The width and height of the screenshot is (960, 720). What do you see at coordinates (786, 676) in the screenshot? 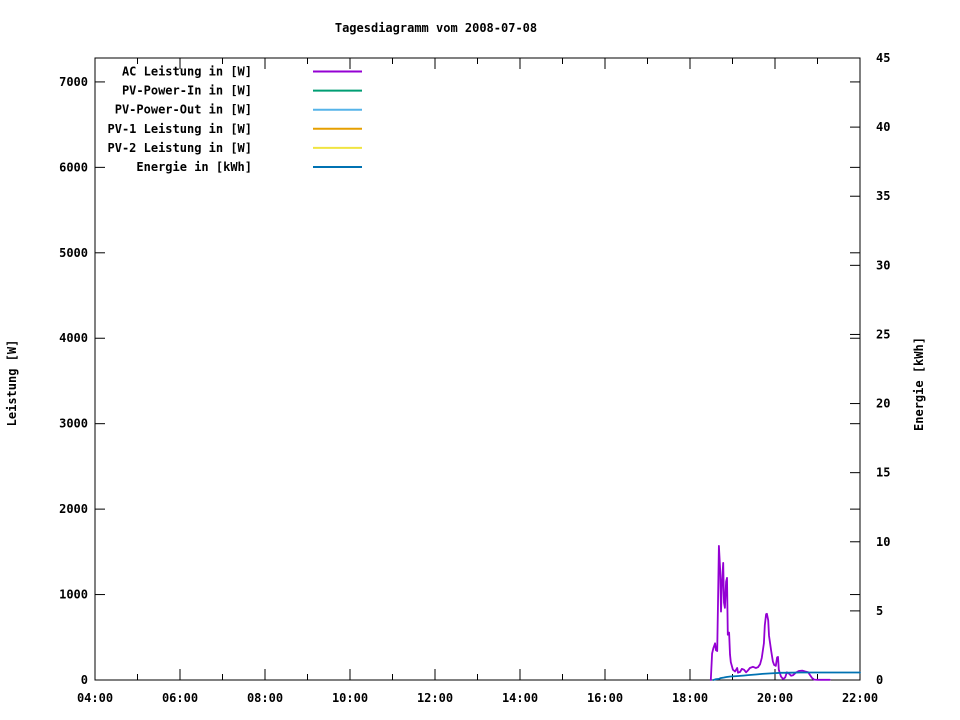
I see `series-line-energie-in-kwh` at bounding box center [786, 676].